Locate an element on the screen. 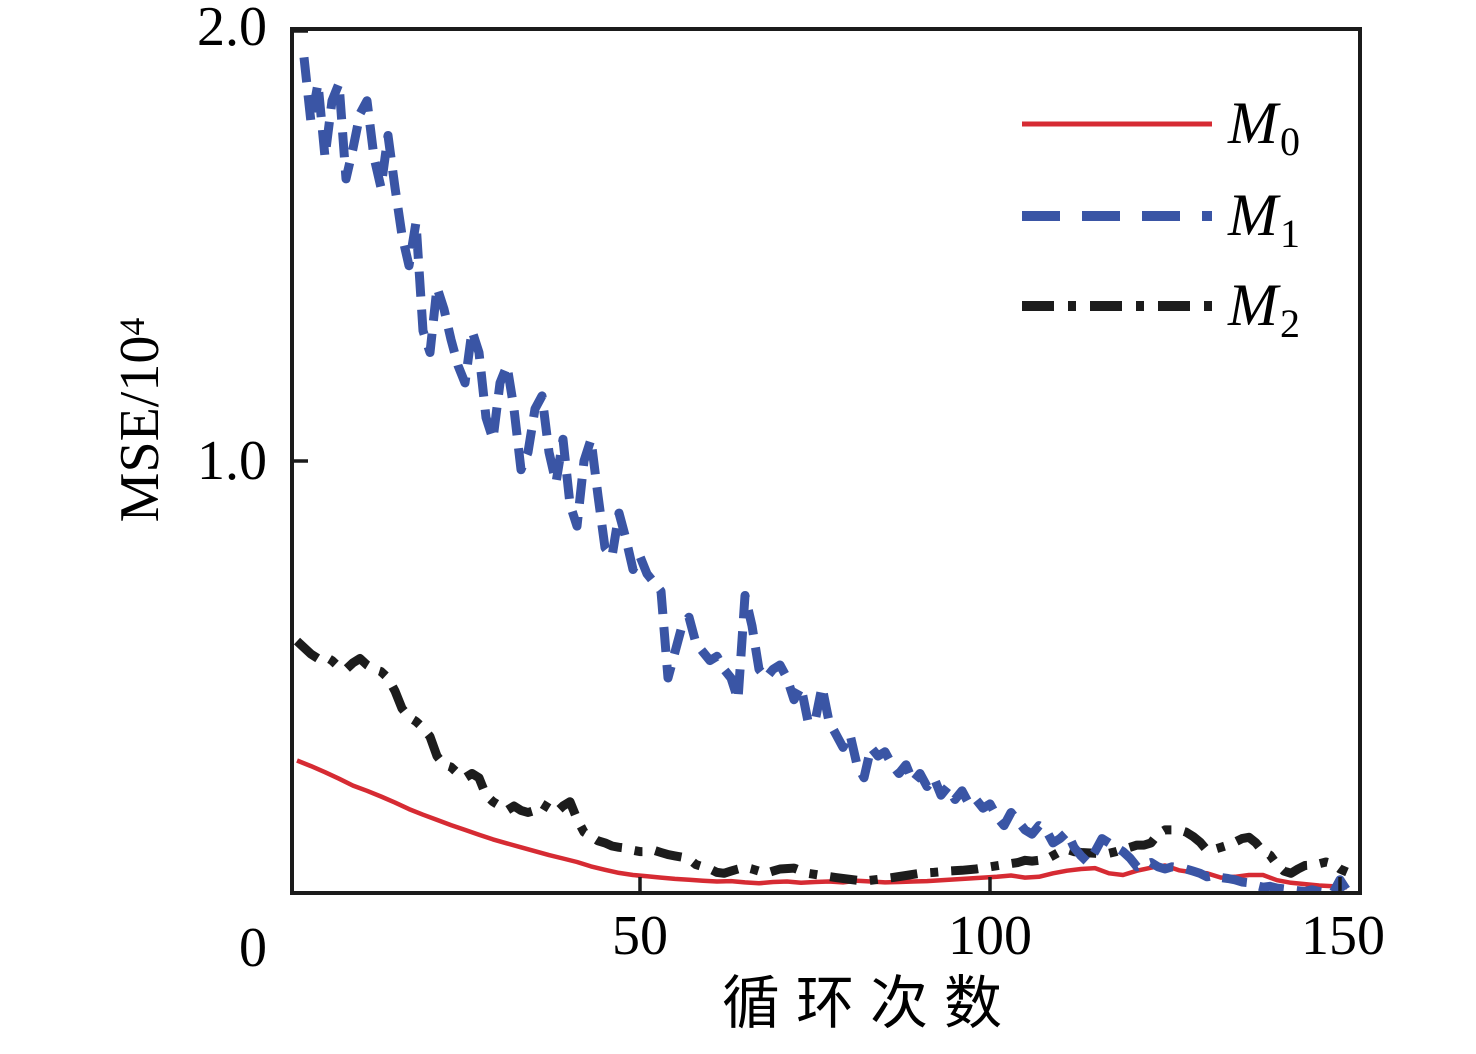 This screenshot has height=1054, width=1476. legend-row-m0: M0 is located at coordinates (1200, 127).